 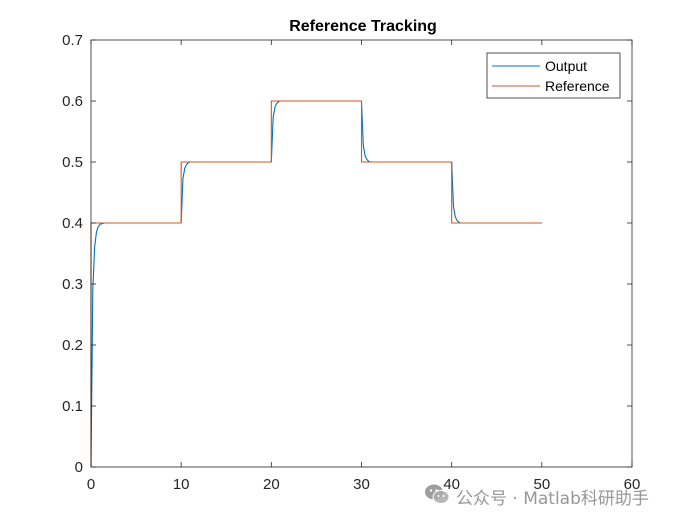 What do you see at coordinates (271, 484) in the screenshot?
I see `x-tick-label: 20` at bounding box center [271, 484].